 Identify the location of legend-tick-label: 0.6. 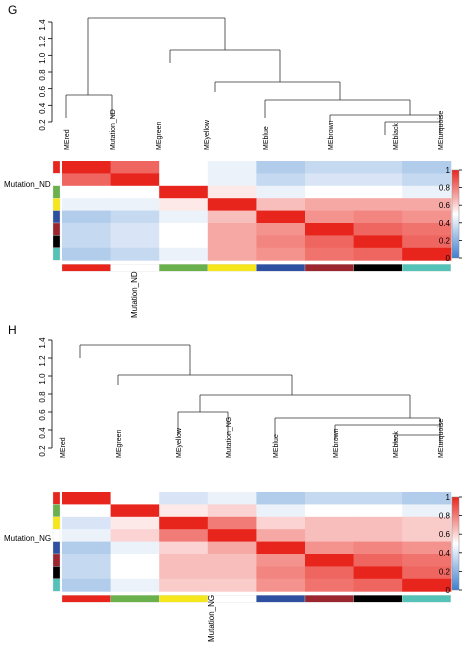
(445, 205).